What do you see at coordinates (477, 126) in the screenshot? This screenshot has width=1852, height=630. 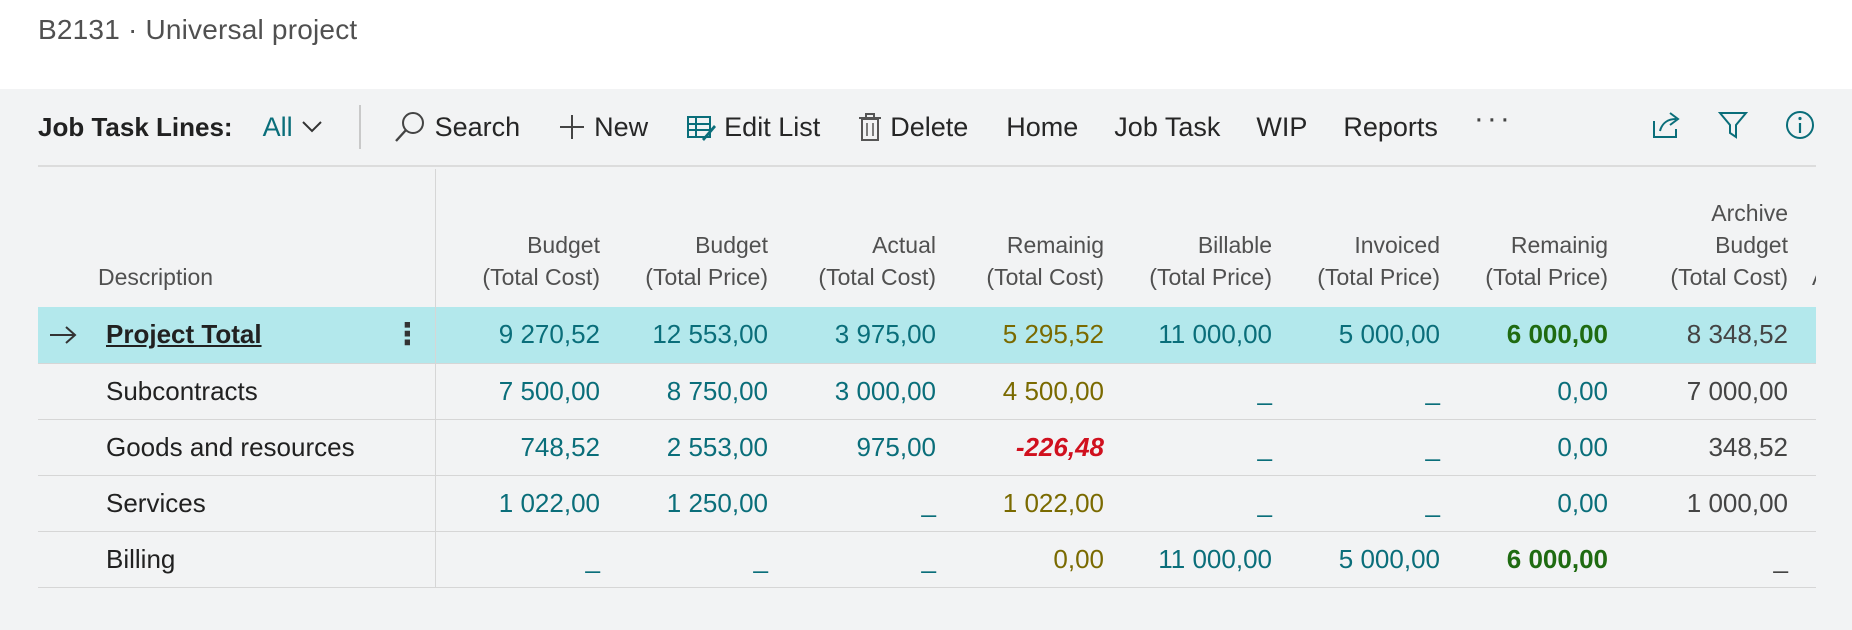 I see `search-label: Search` at bounding box center [477, 126].